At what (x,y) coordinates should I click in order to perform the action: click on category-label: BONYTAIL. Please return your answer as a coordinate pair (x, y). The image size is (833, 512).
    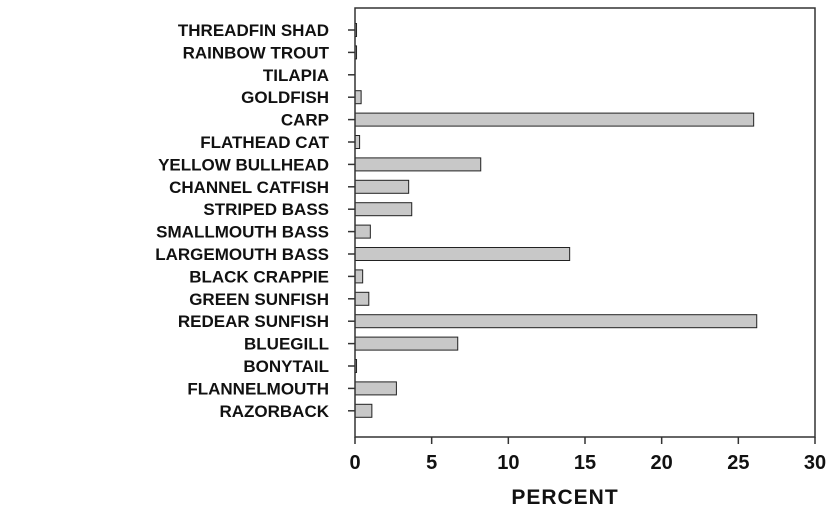
    Looking at the image, I should click on (286, 366).